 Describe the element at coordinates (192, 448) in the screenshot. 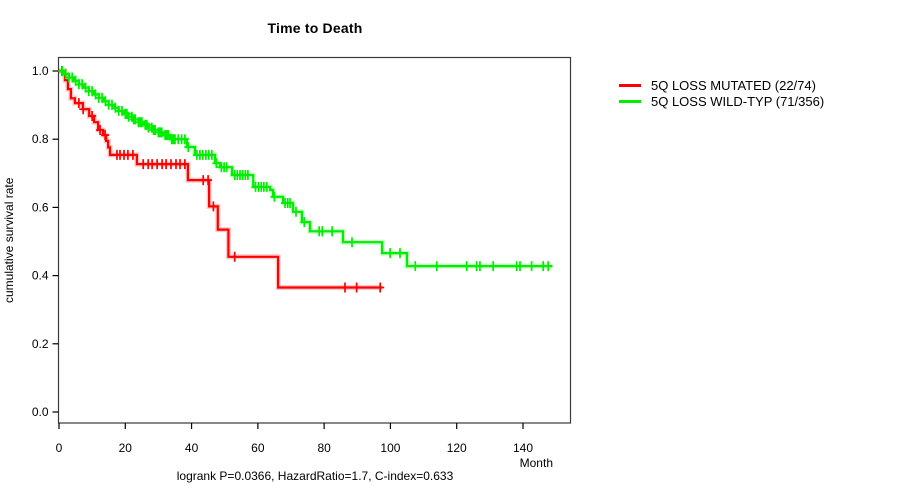

I see `x-tick-label: 40` at that location.